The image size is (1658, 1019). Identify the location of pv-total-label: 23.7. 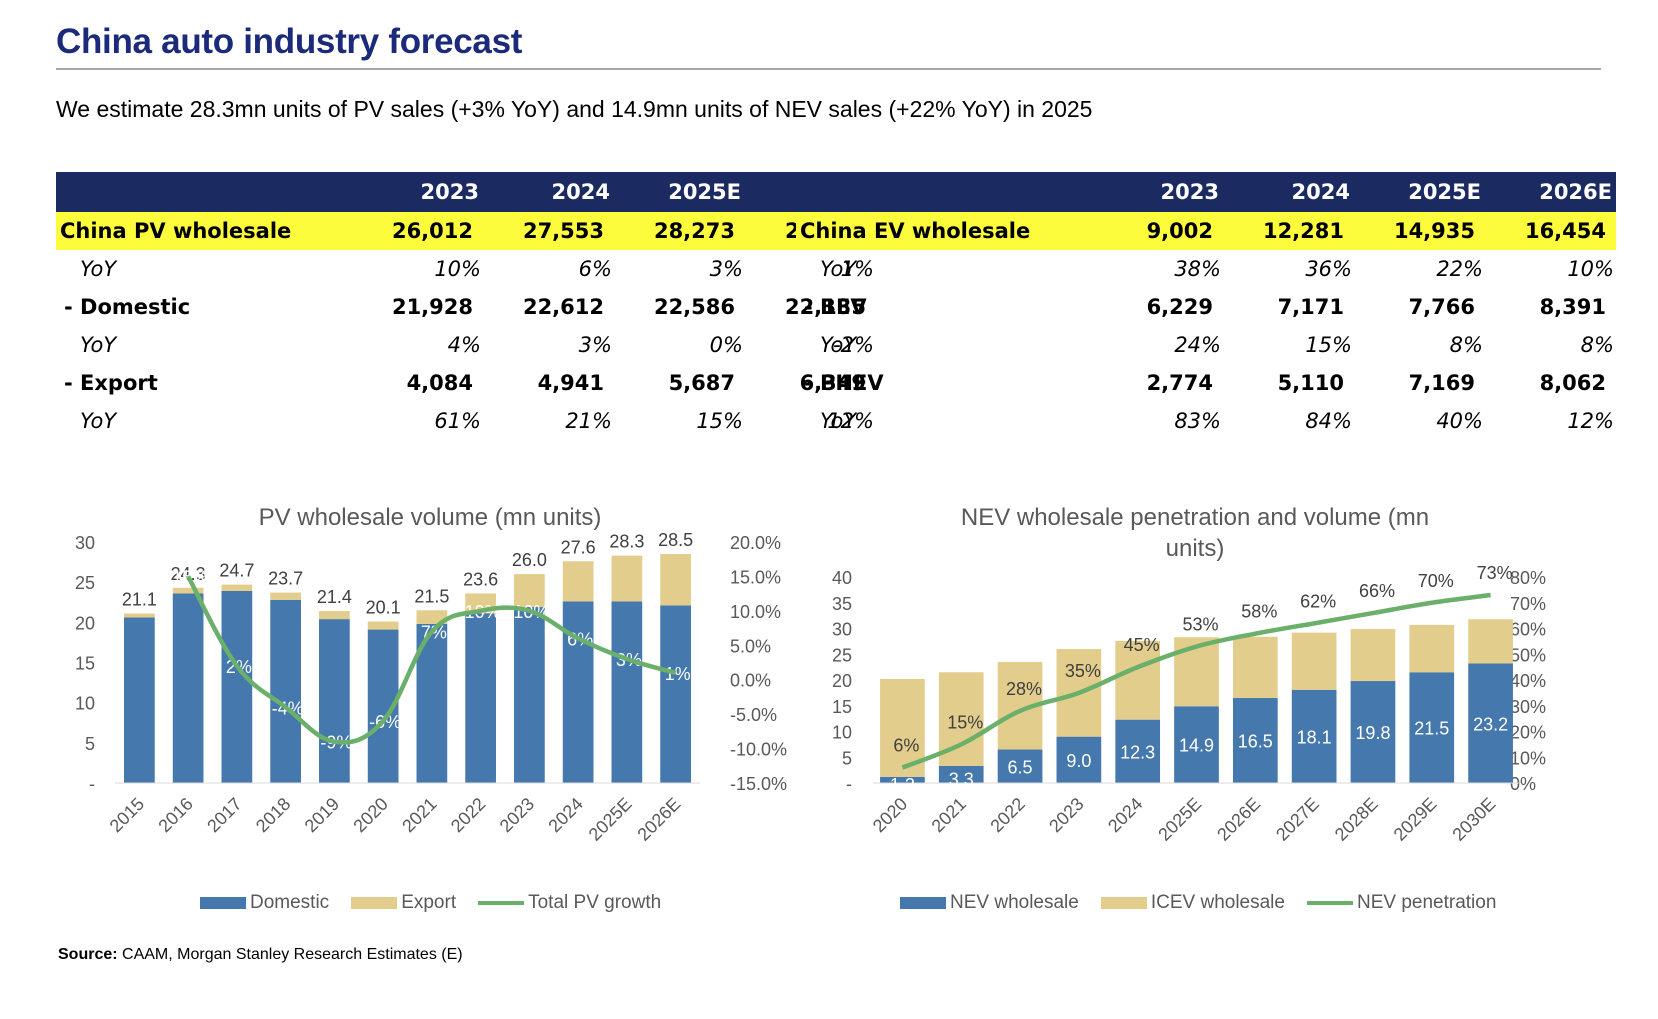
(285, 579).